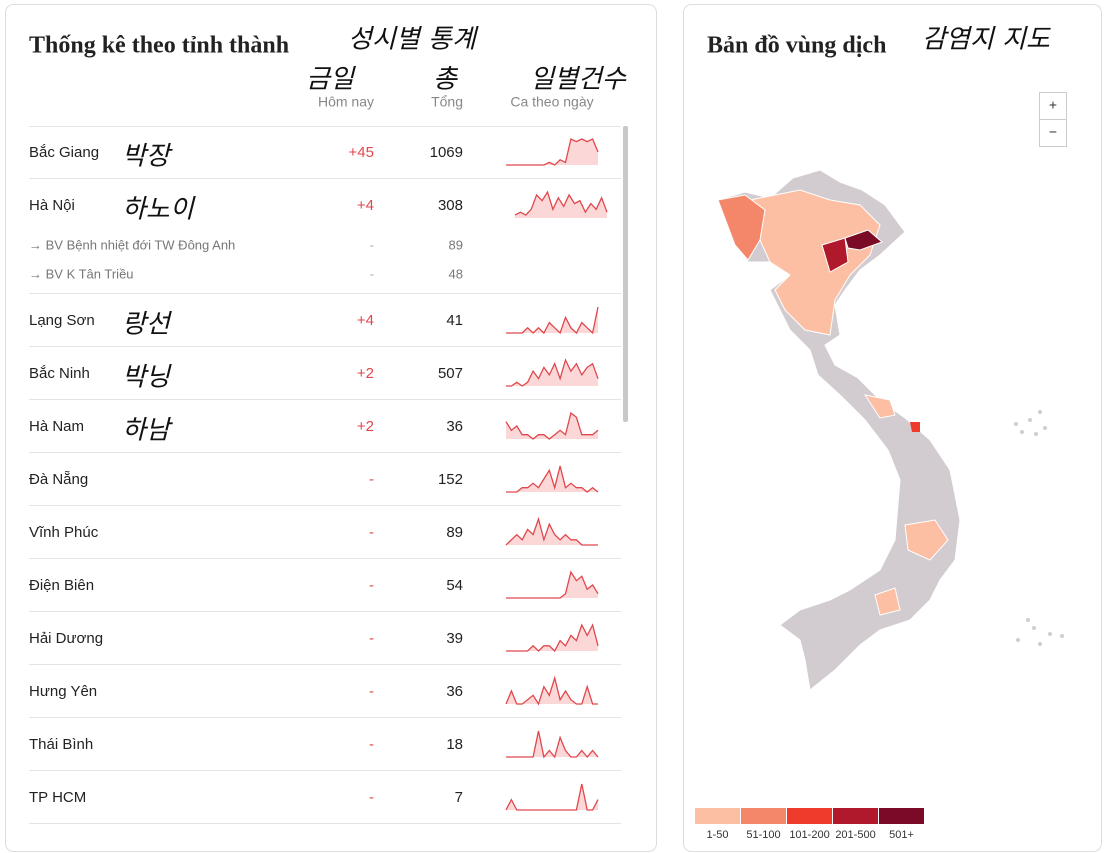  I want to click on zoom-in: +, so click(1053, 105).